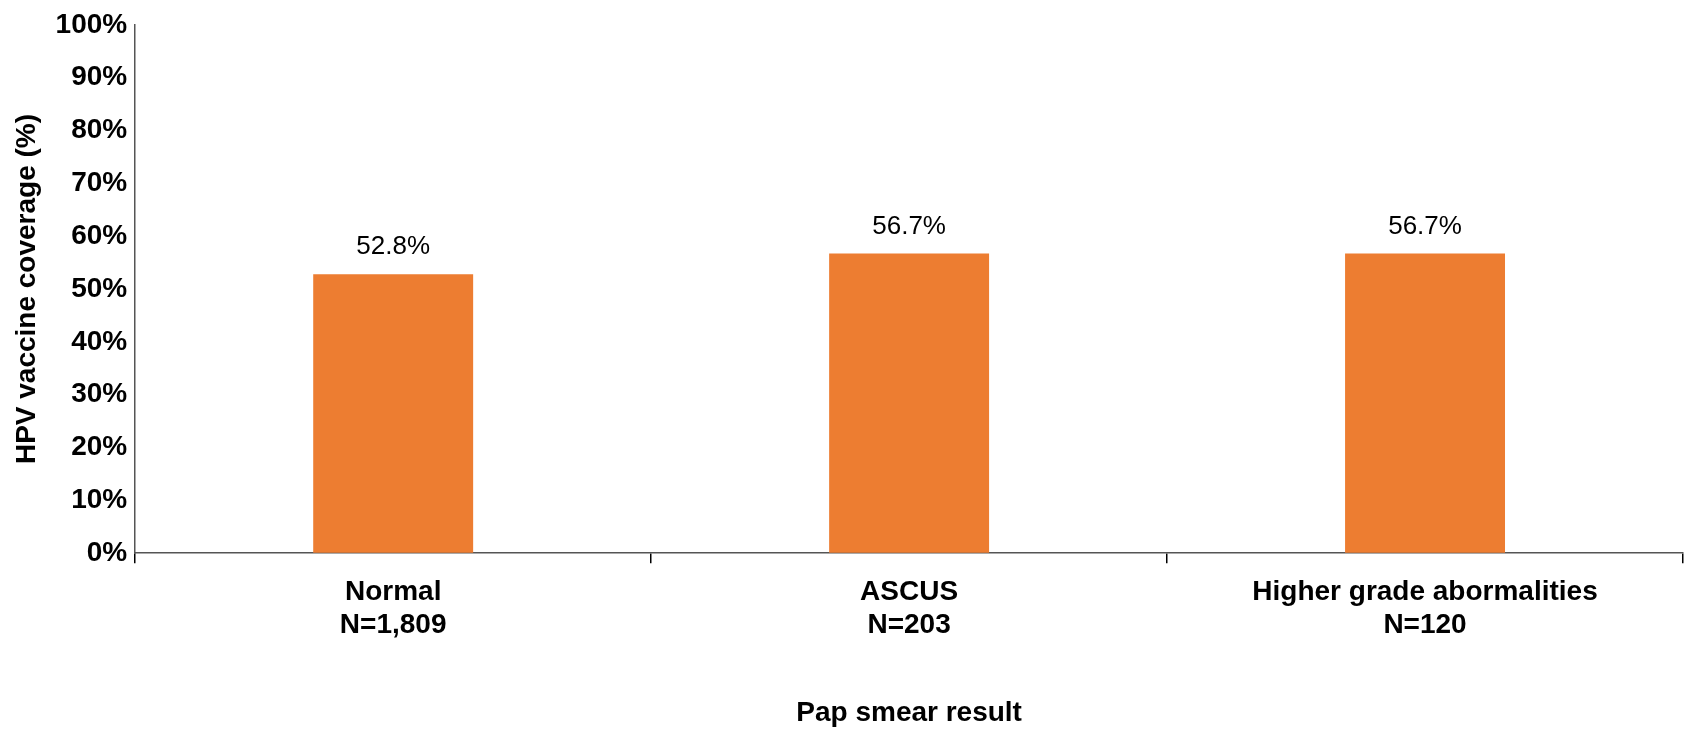  What do you see at coordinates (393, 245) in the screenshot?
I see `data-label: 52.8%` at bounding box center [393, 245].